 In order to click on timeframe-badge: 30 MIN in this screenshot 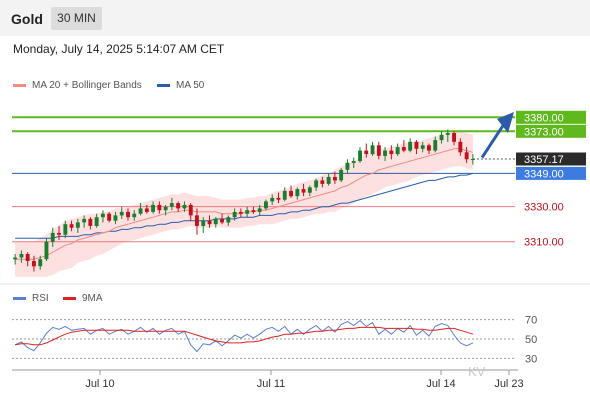, I will do `click(76, 18)`.